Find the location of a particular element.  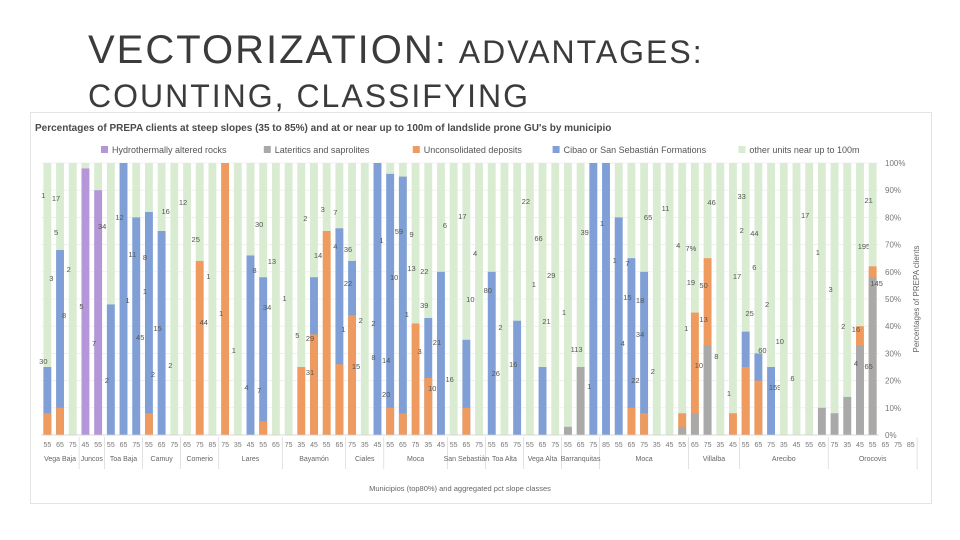

group-label: Juncos is located at coordinates (92, 459).